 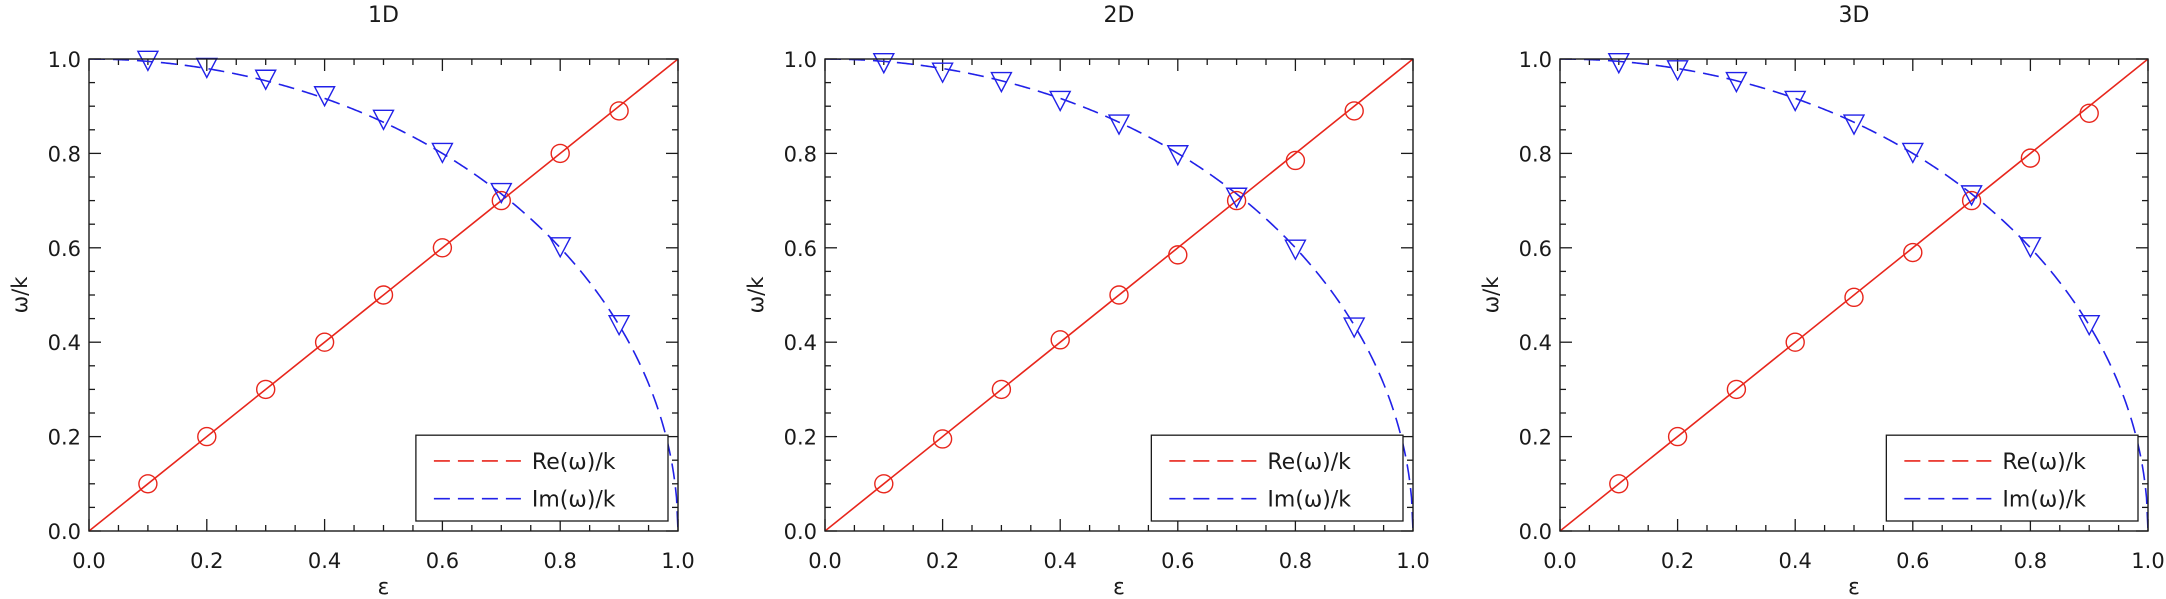 What do you see at coordinates (1119, 15) in the screenshot?
I see `chart-title: 2D` at bounding box center [1119, 15].